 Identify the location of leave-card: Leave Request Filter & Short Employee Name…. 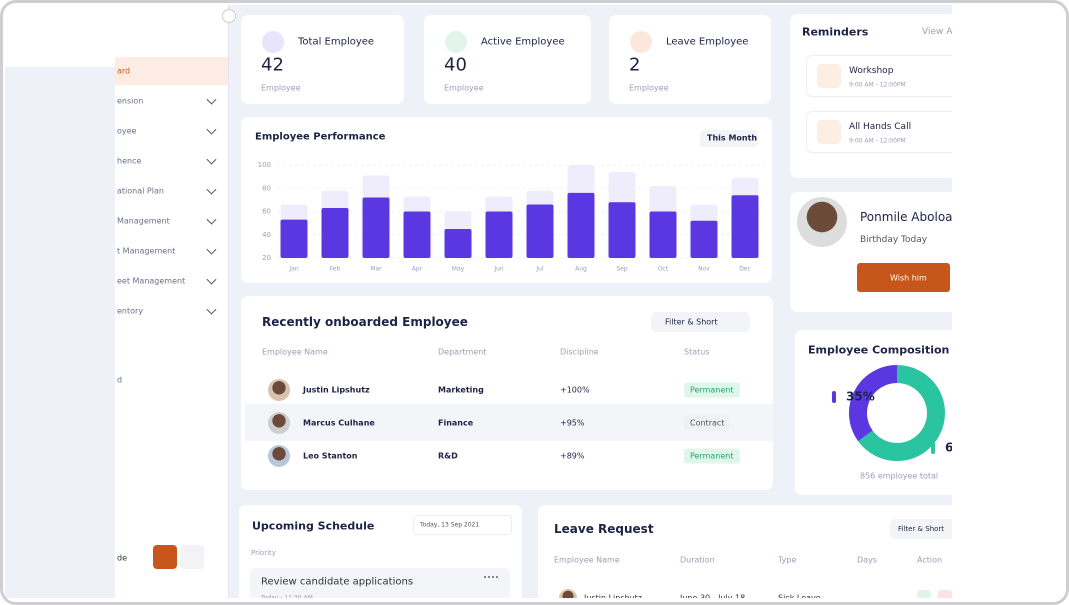
(745, 551).